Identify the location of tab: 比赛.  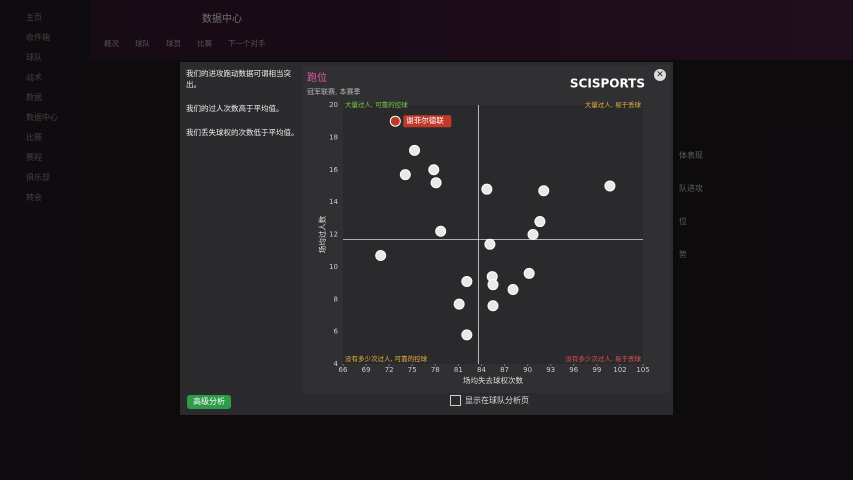
(204, 43).